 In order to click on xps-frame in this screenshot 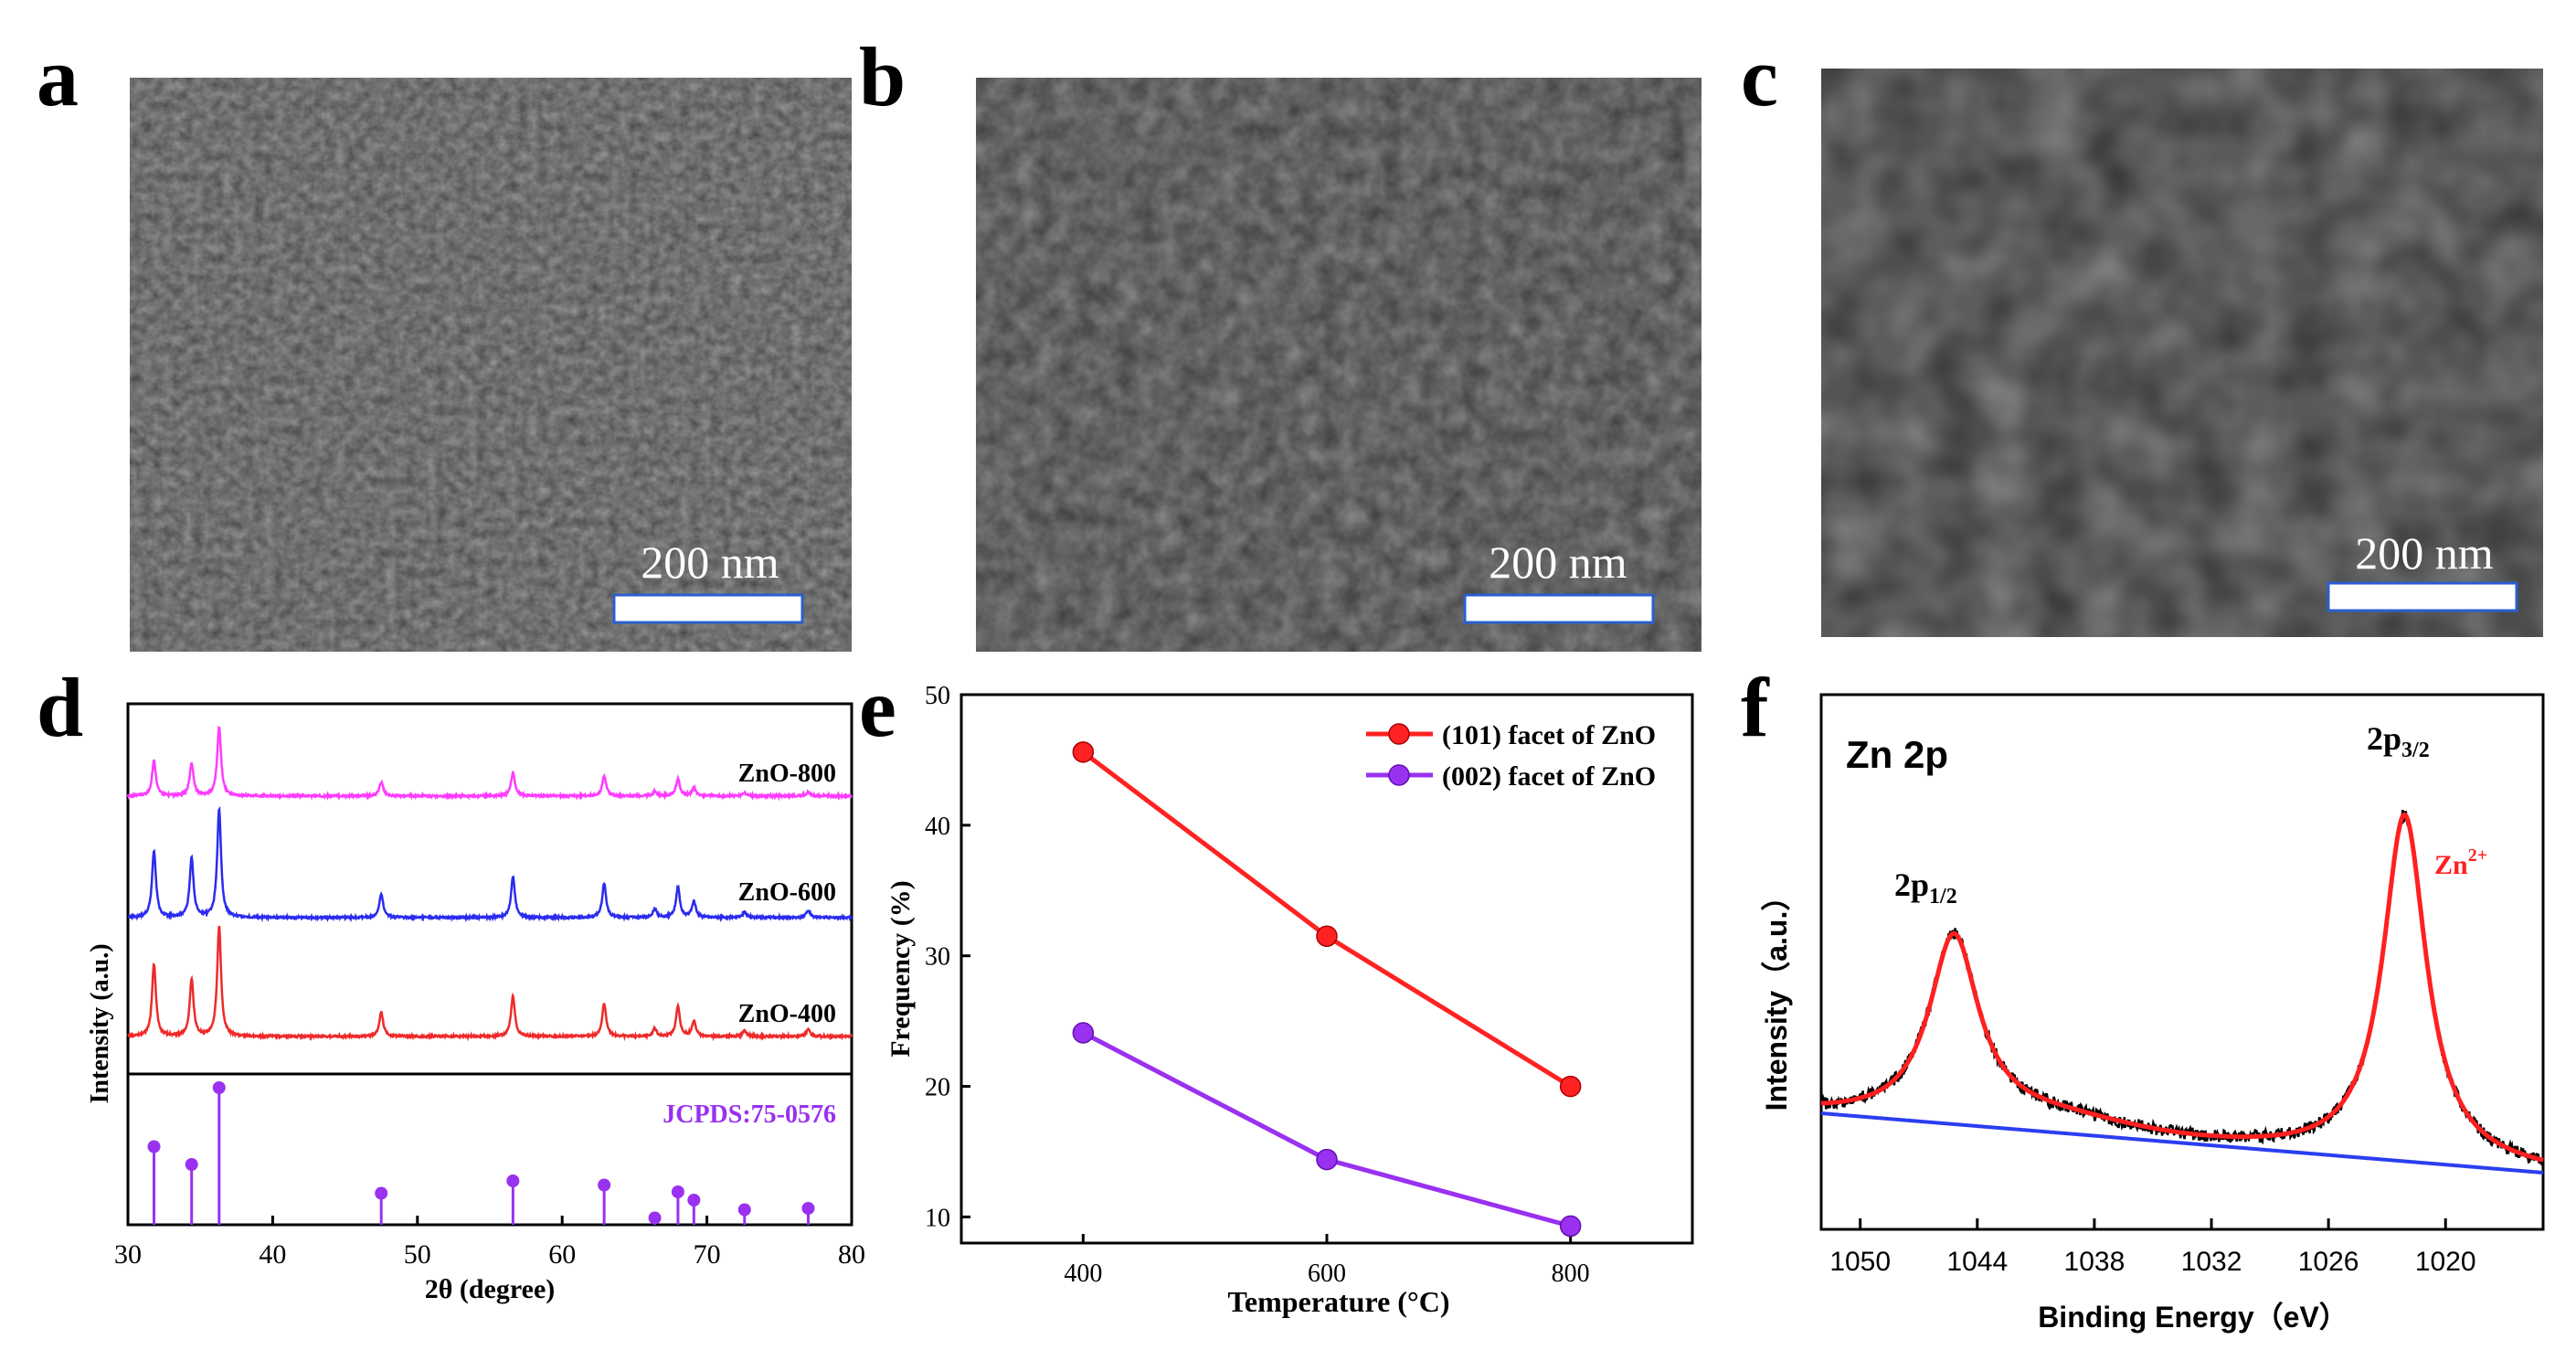, I will do `click(2182, 962)`.